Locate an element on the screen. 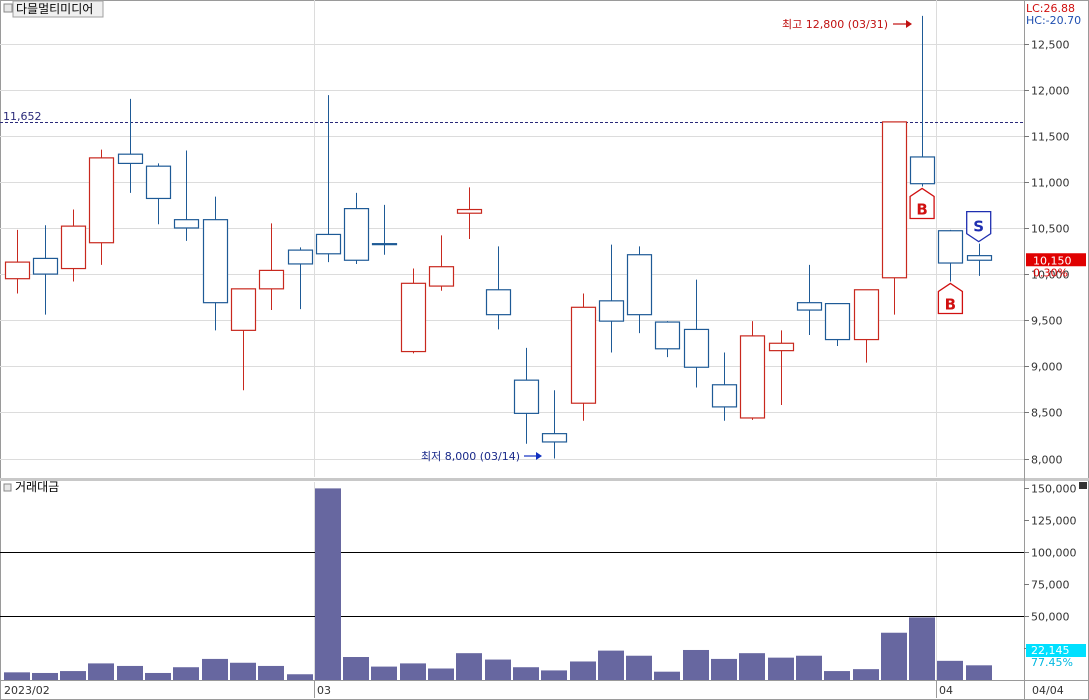  high-annotation: 최고 12,800 (03/31) is located at coordinates (847, 24).